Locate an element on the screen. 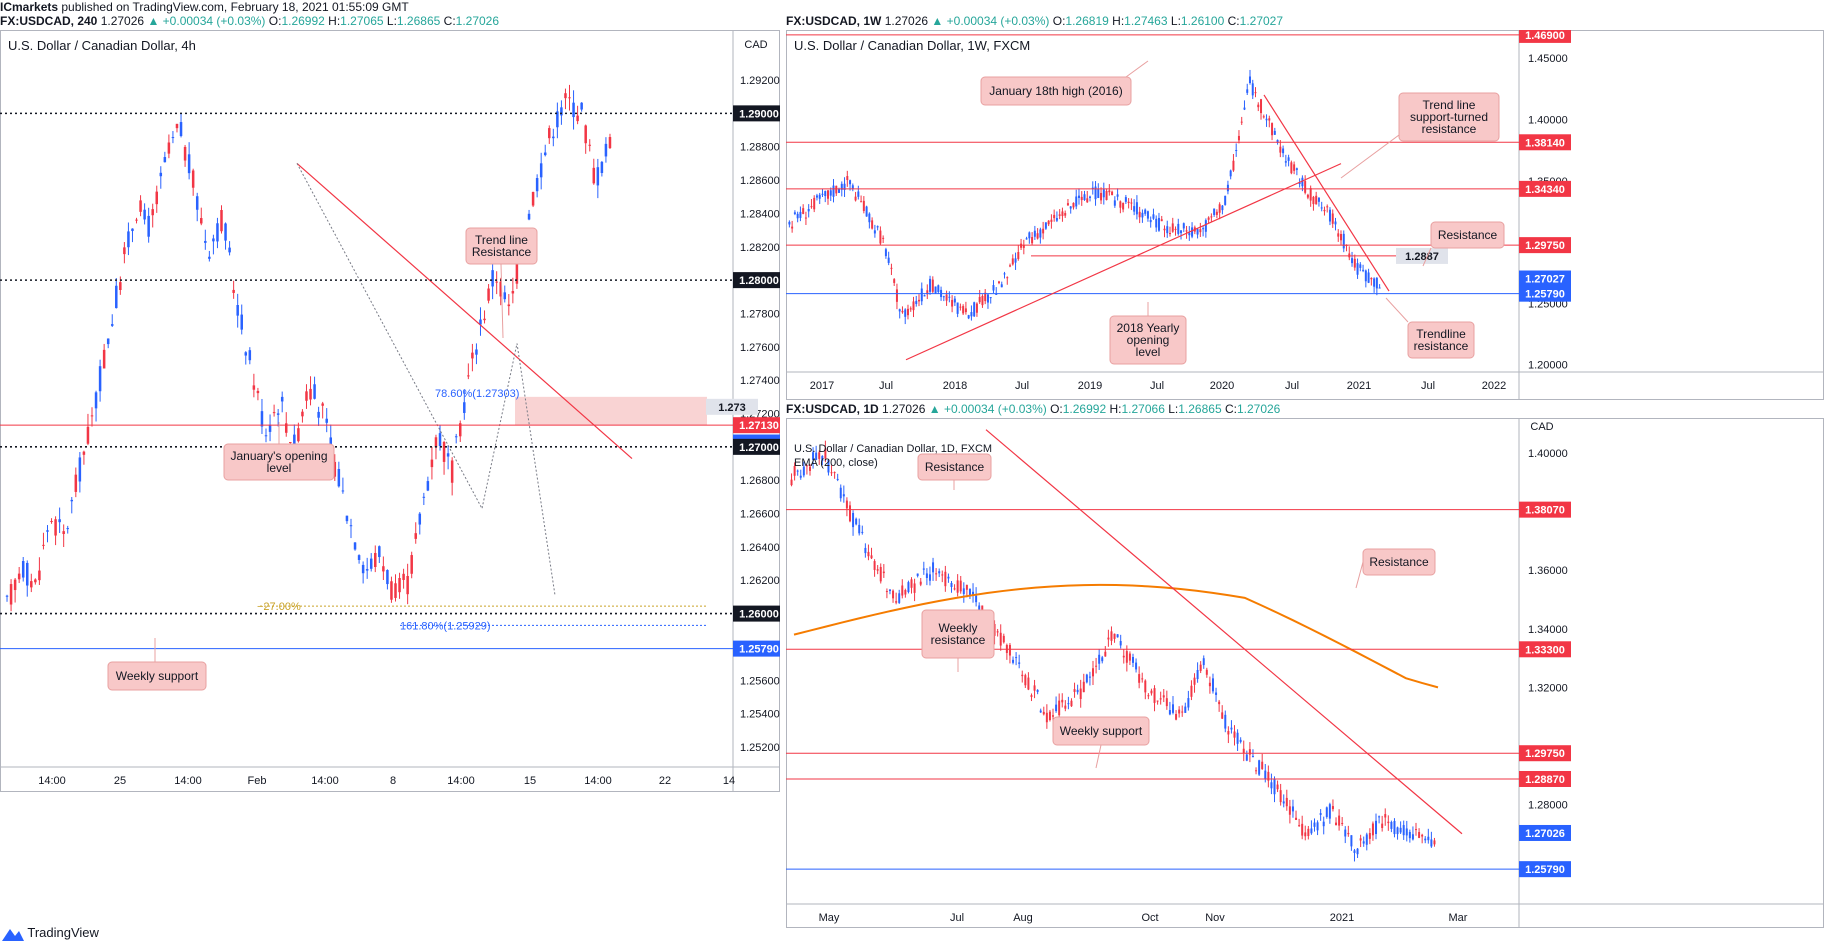 This screenshot has width=1824, height=948. price-level-label: 1.27026 is located at coordinates (1545, 834).